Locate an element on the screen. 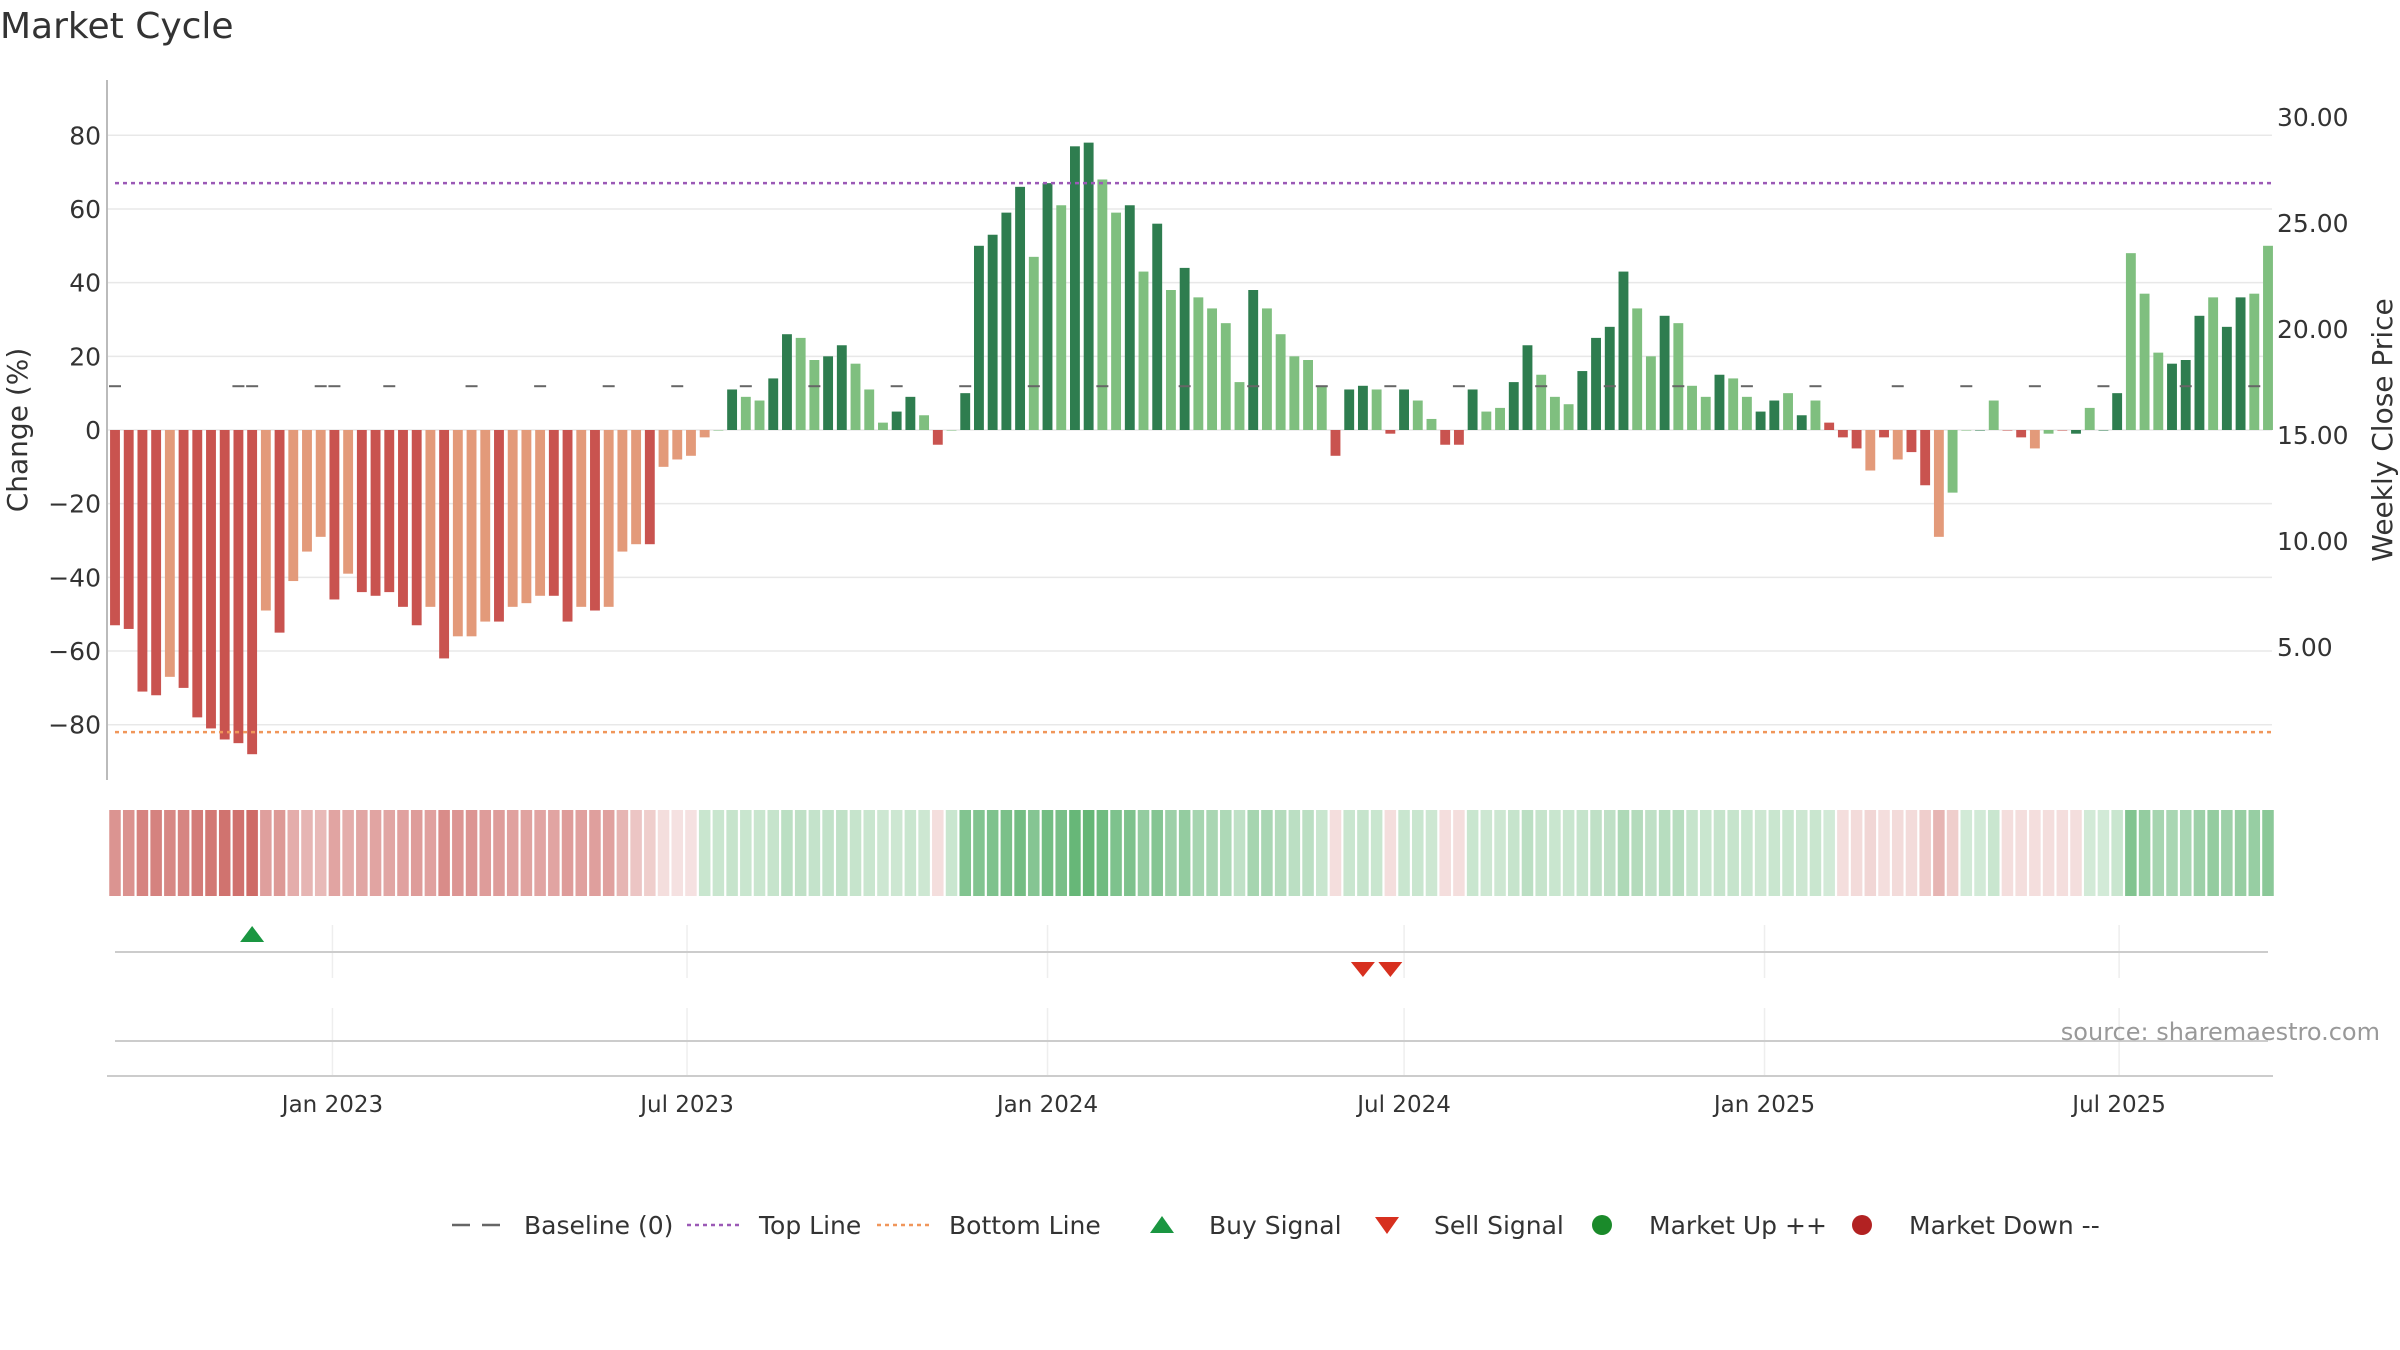 The height and width of the screenshot is (1350, 2400). y2-tick-label: 20.00 is located at coordinates (2313, 329).